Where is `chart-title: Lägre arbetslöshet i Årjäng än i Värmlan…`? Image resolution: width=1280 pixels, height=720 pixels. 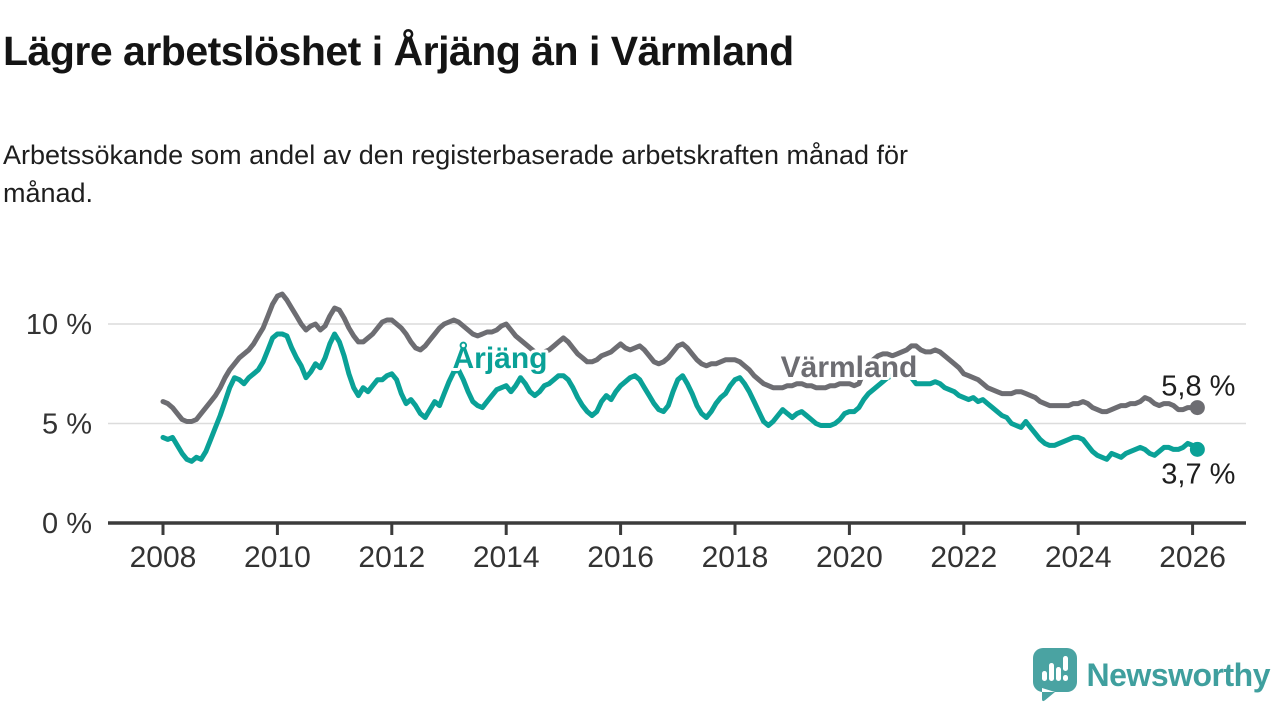 chart-title: Lägre arbetslöshet i Årjäng än i Värmlan… is located at coordinates (398, 51).